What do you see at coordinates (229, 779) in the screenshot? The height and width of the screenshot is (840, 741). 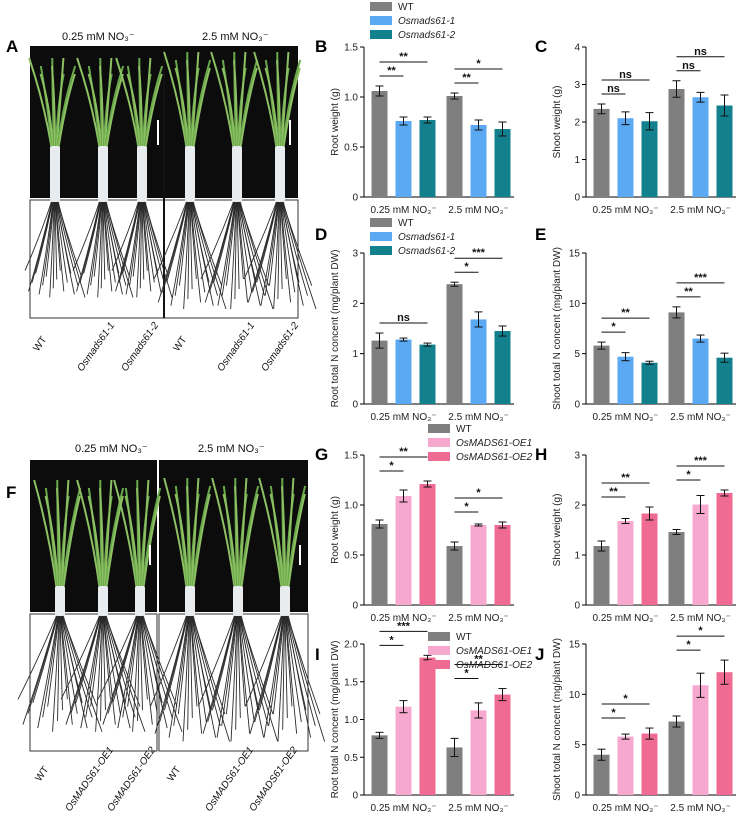 I see `panel-f-label-oe1-2: OsMADS61-OE1` at bounding box center [229, 779].